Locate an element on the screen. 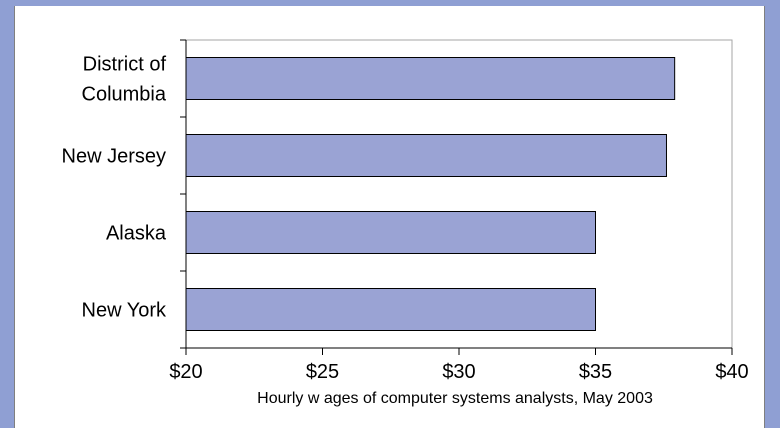 This screenshot has height=428, width=780. x-tick-label-1: $25 is located at coordinates (322, 372).